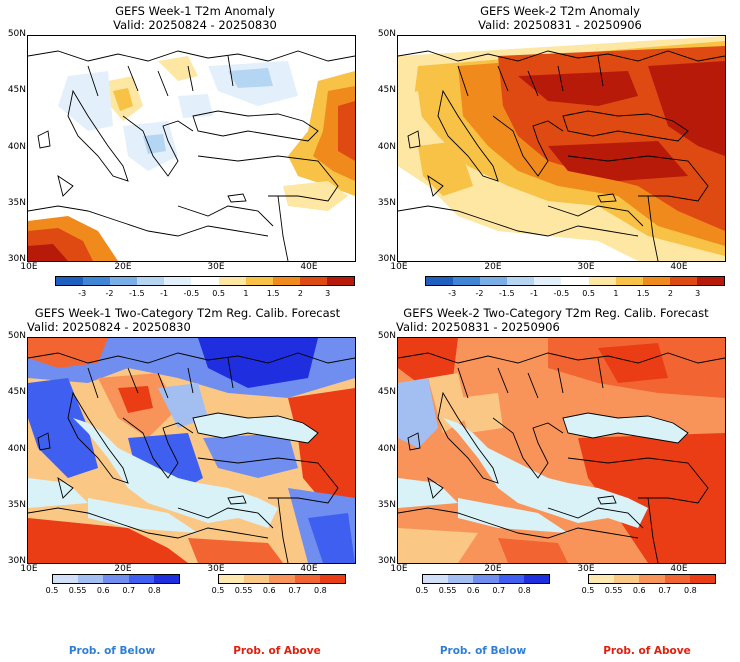 This screenshot has height=662, width=740. I want to click on lon-label: 20E, so click(493, 267).